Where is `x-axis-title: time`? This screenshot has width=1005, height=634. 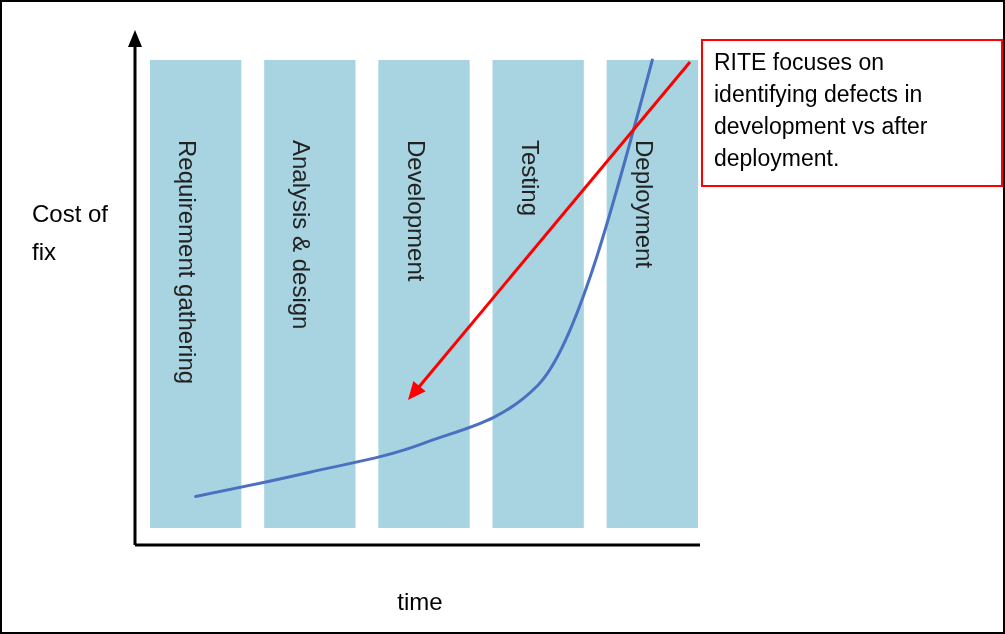 x-axis-title: time is located at coordinates (420, 601).